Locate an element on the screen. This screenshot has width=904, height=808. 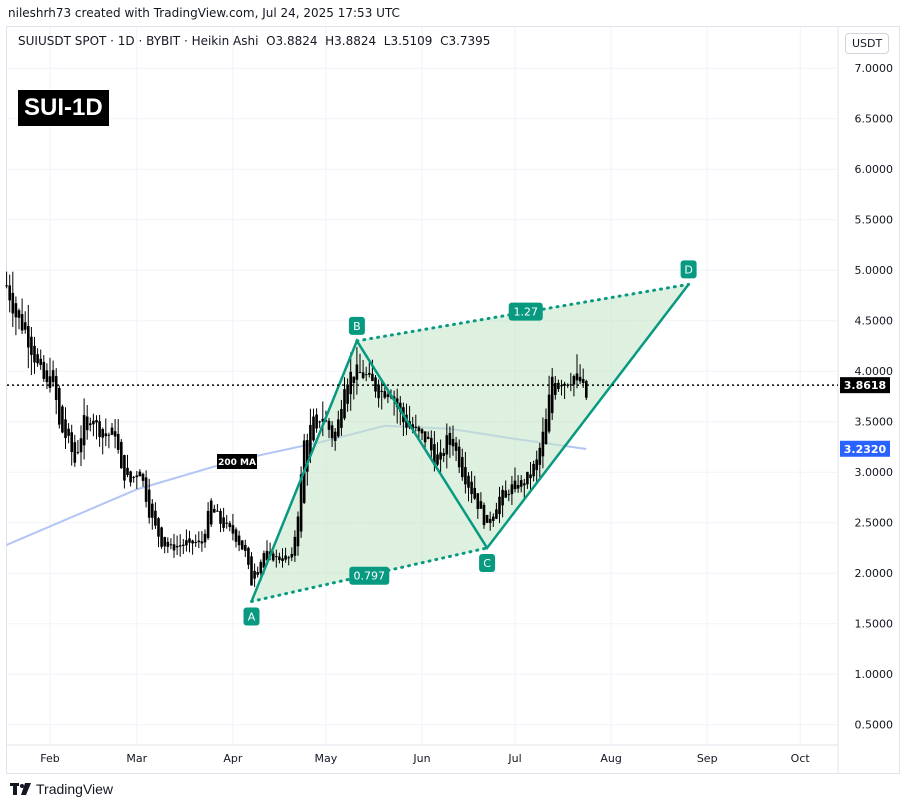
x-tick-label: Apr is located at coordinates (233, 758).